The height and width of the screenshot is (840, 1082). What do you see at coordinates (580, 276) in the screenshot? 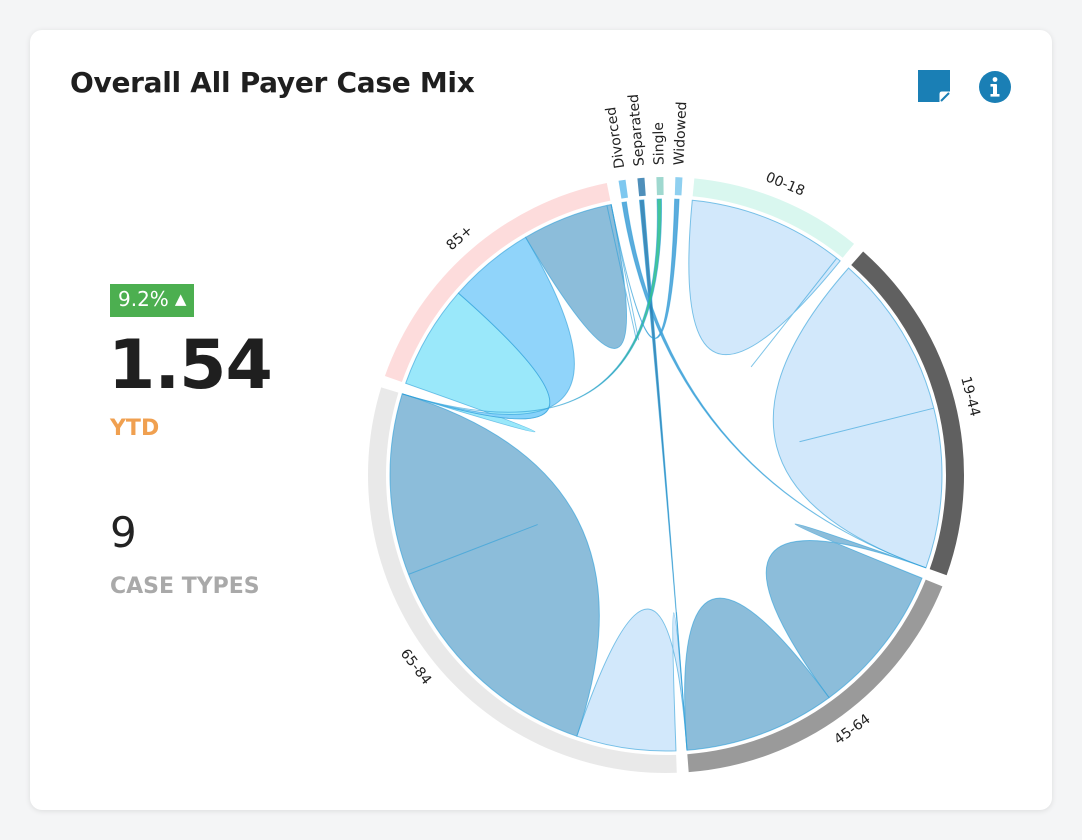
I see `ribbon-85+-85+` at bounding box center [580, 276].